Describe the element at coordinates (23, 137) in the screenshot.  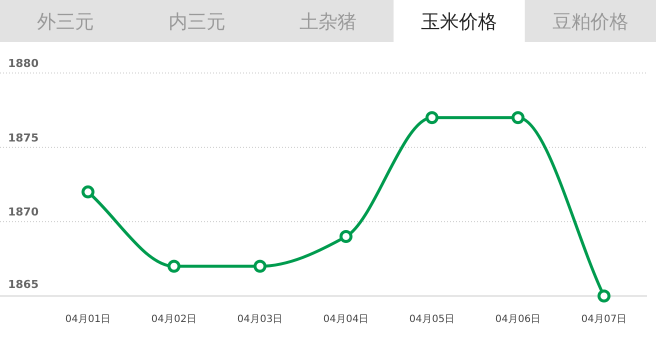
I see `y-tick-label: 1875` at that location.